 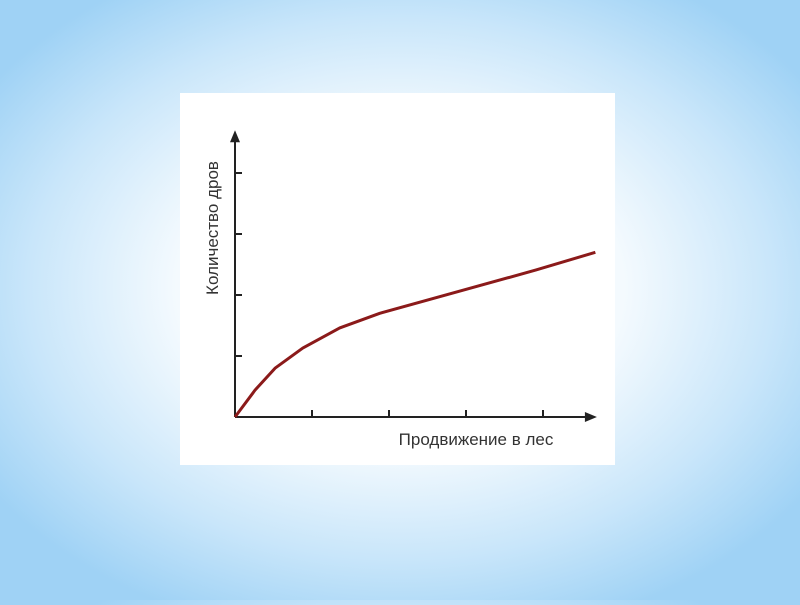 What do you see at coordinates (212, 228) in the screenshot?
I see `y-axis-label: Количество дров` at bounding box center [212, 228].